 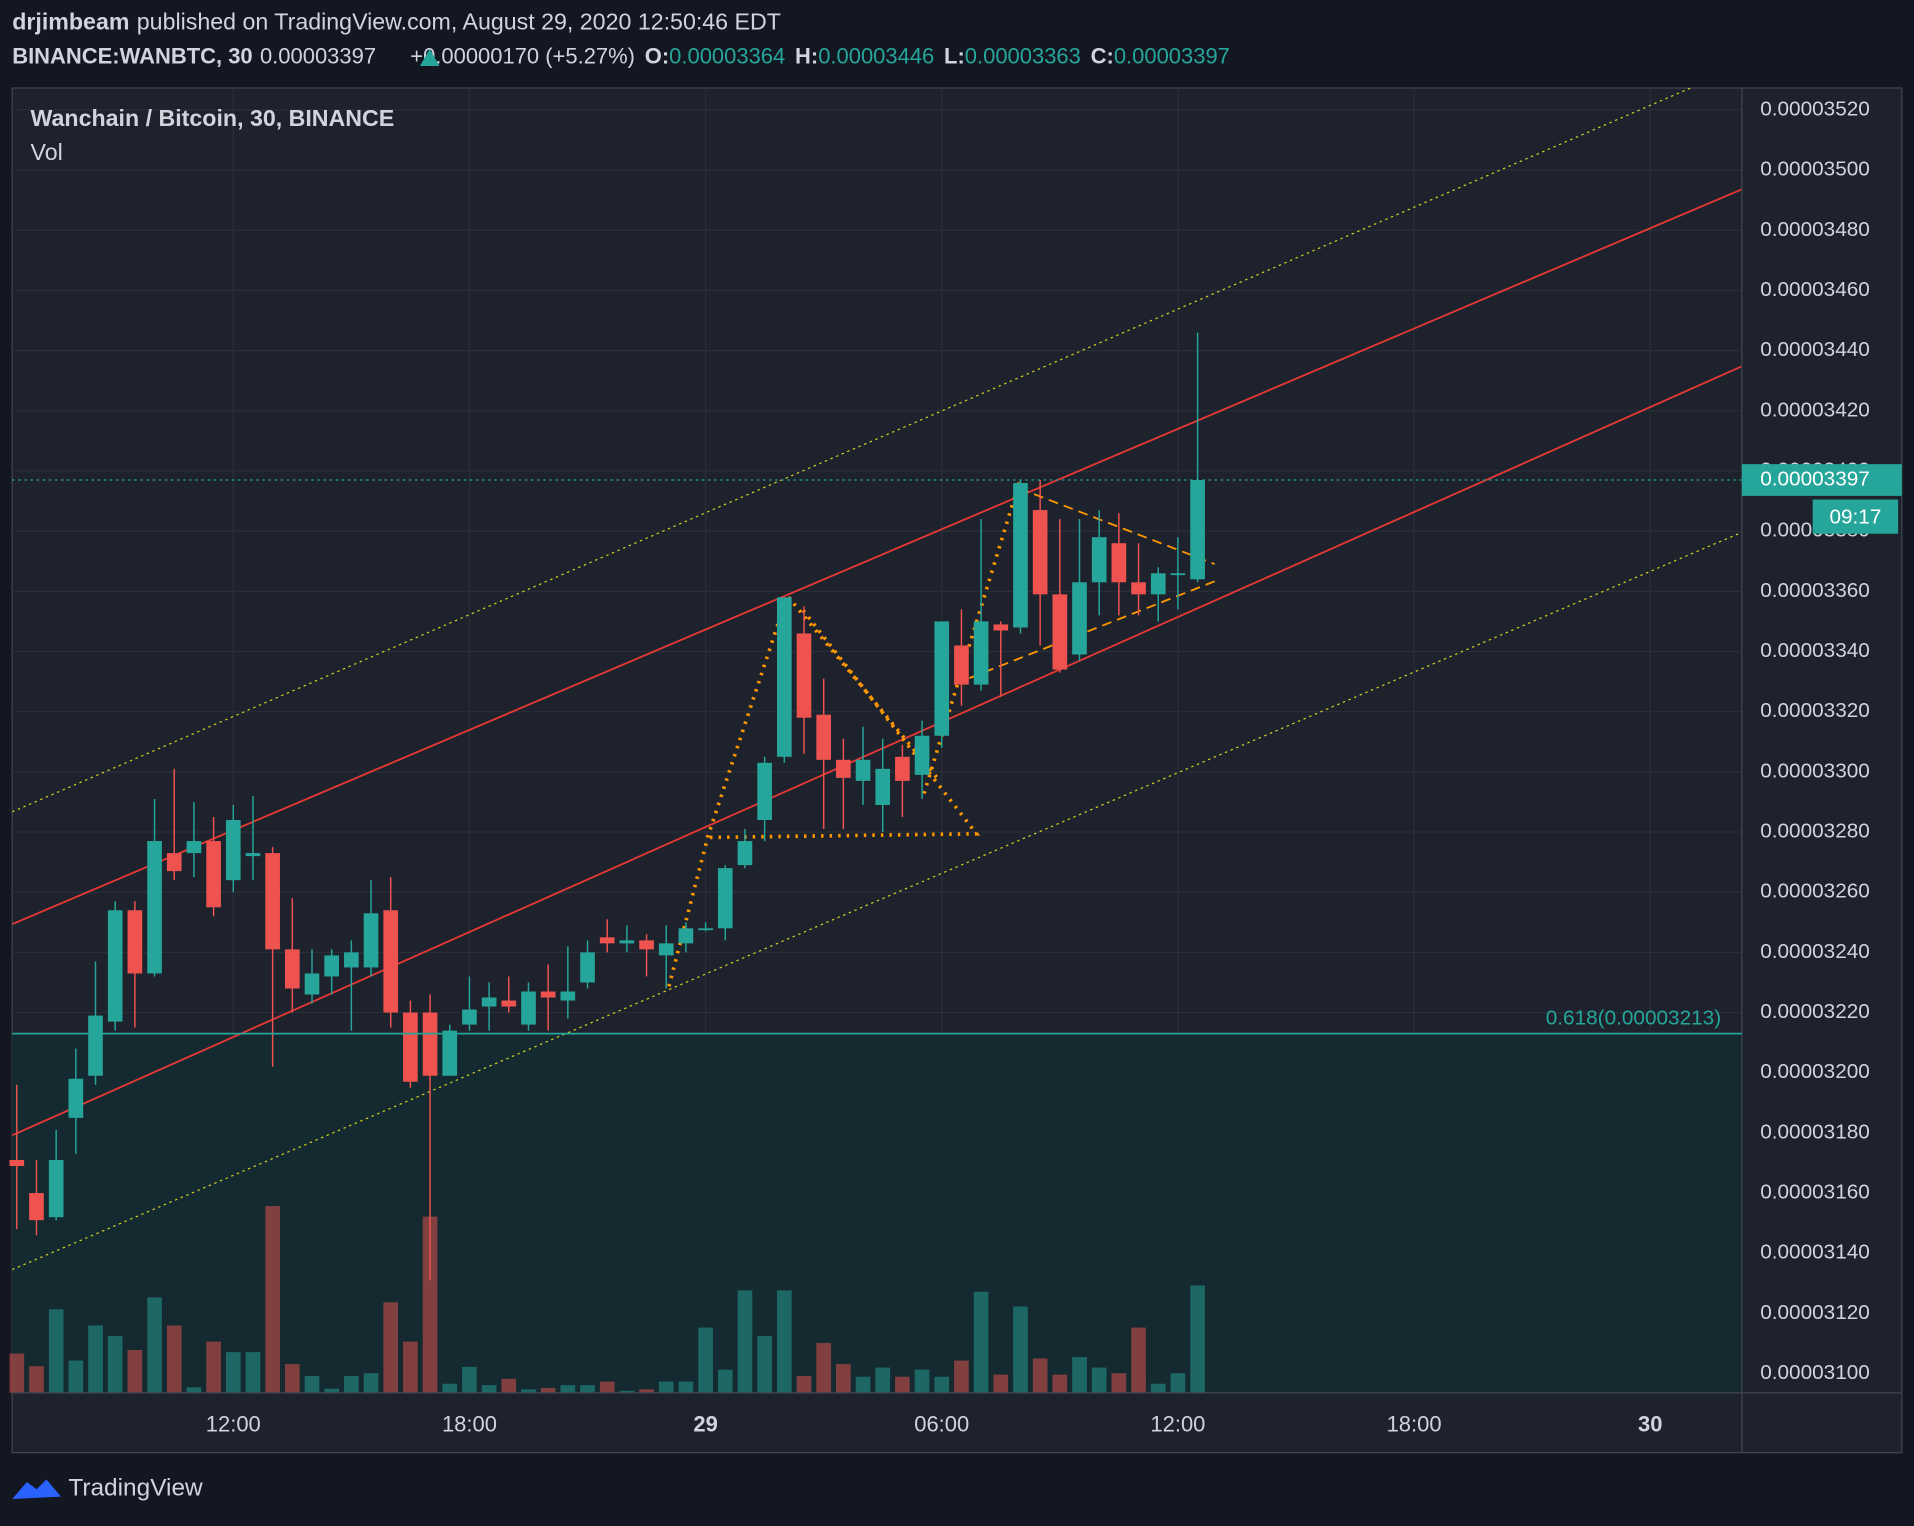 I want to click on x-tick-label: 12:00, so click(x=1177, y=1424).